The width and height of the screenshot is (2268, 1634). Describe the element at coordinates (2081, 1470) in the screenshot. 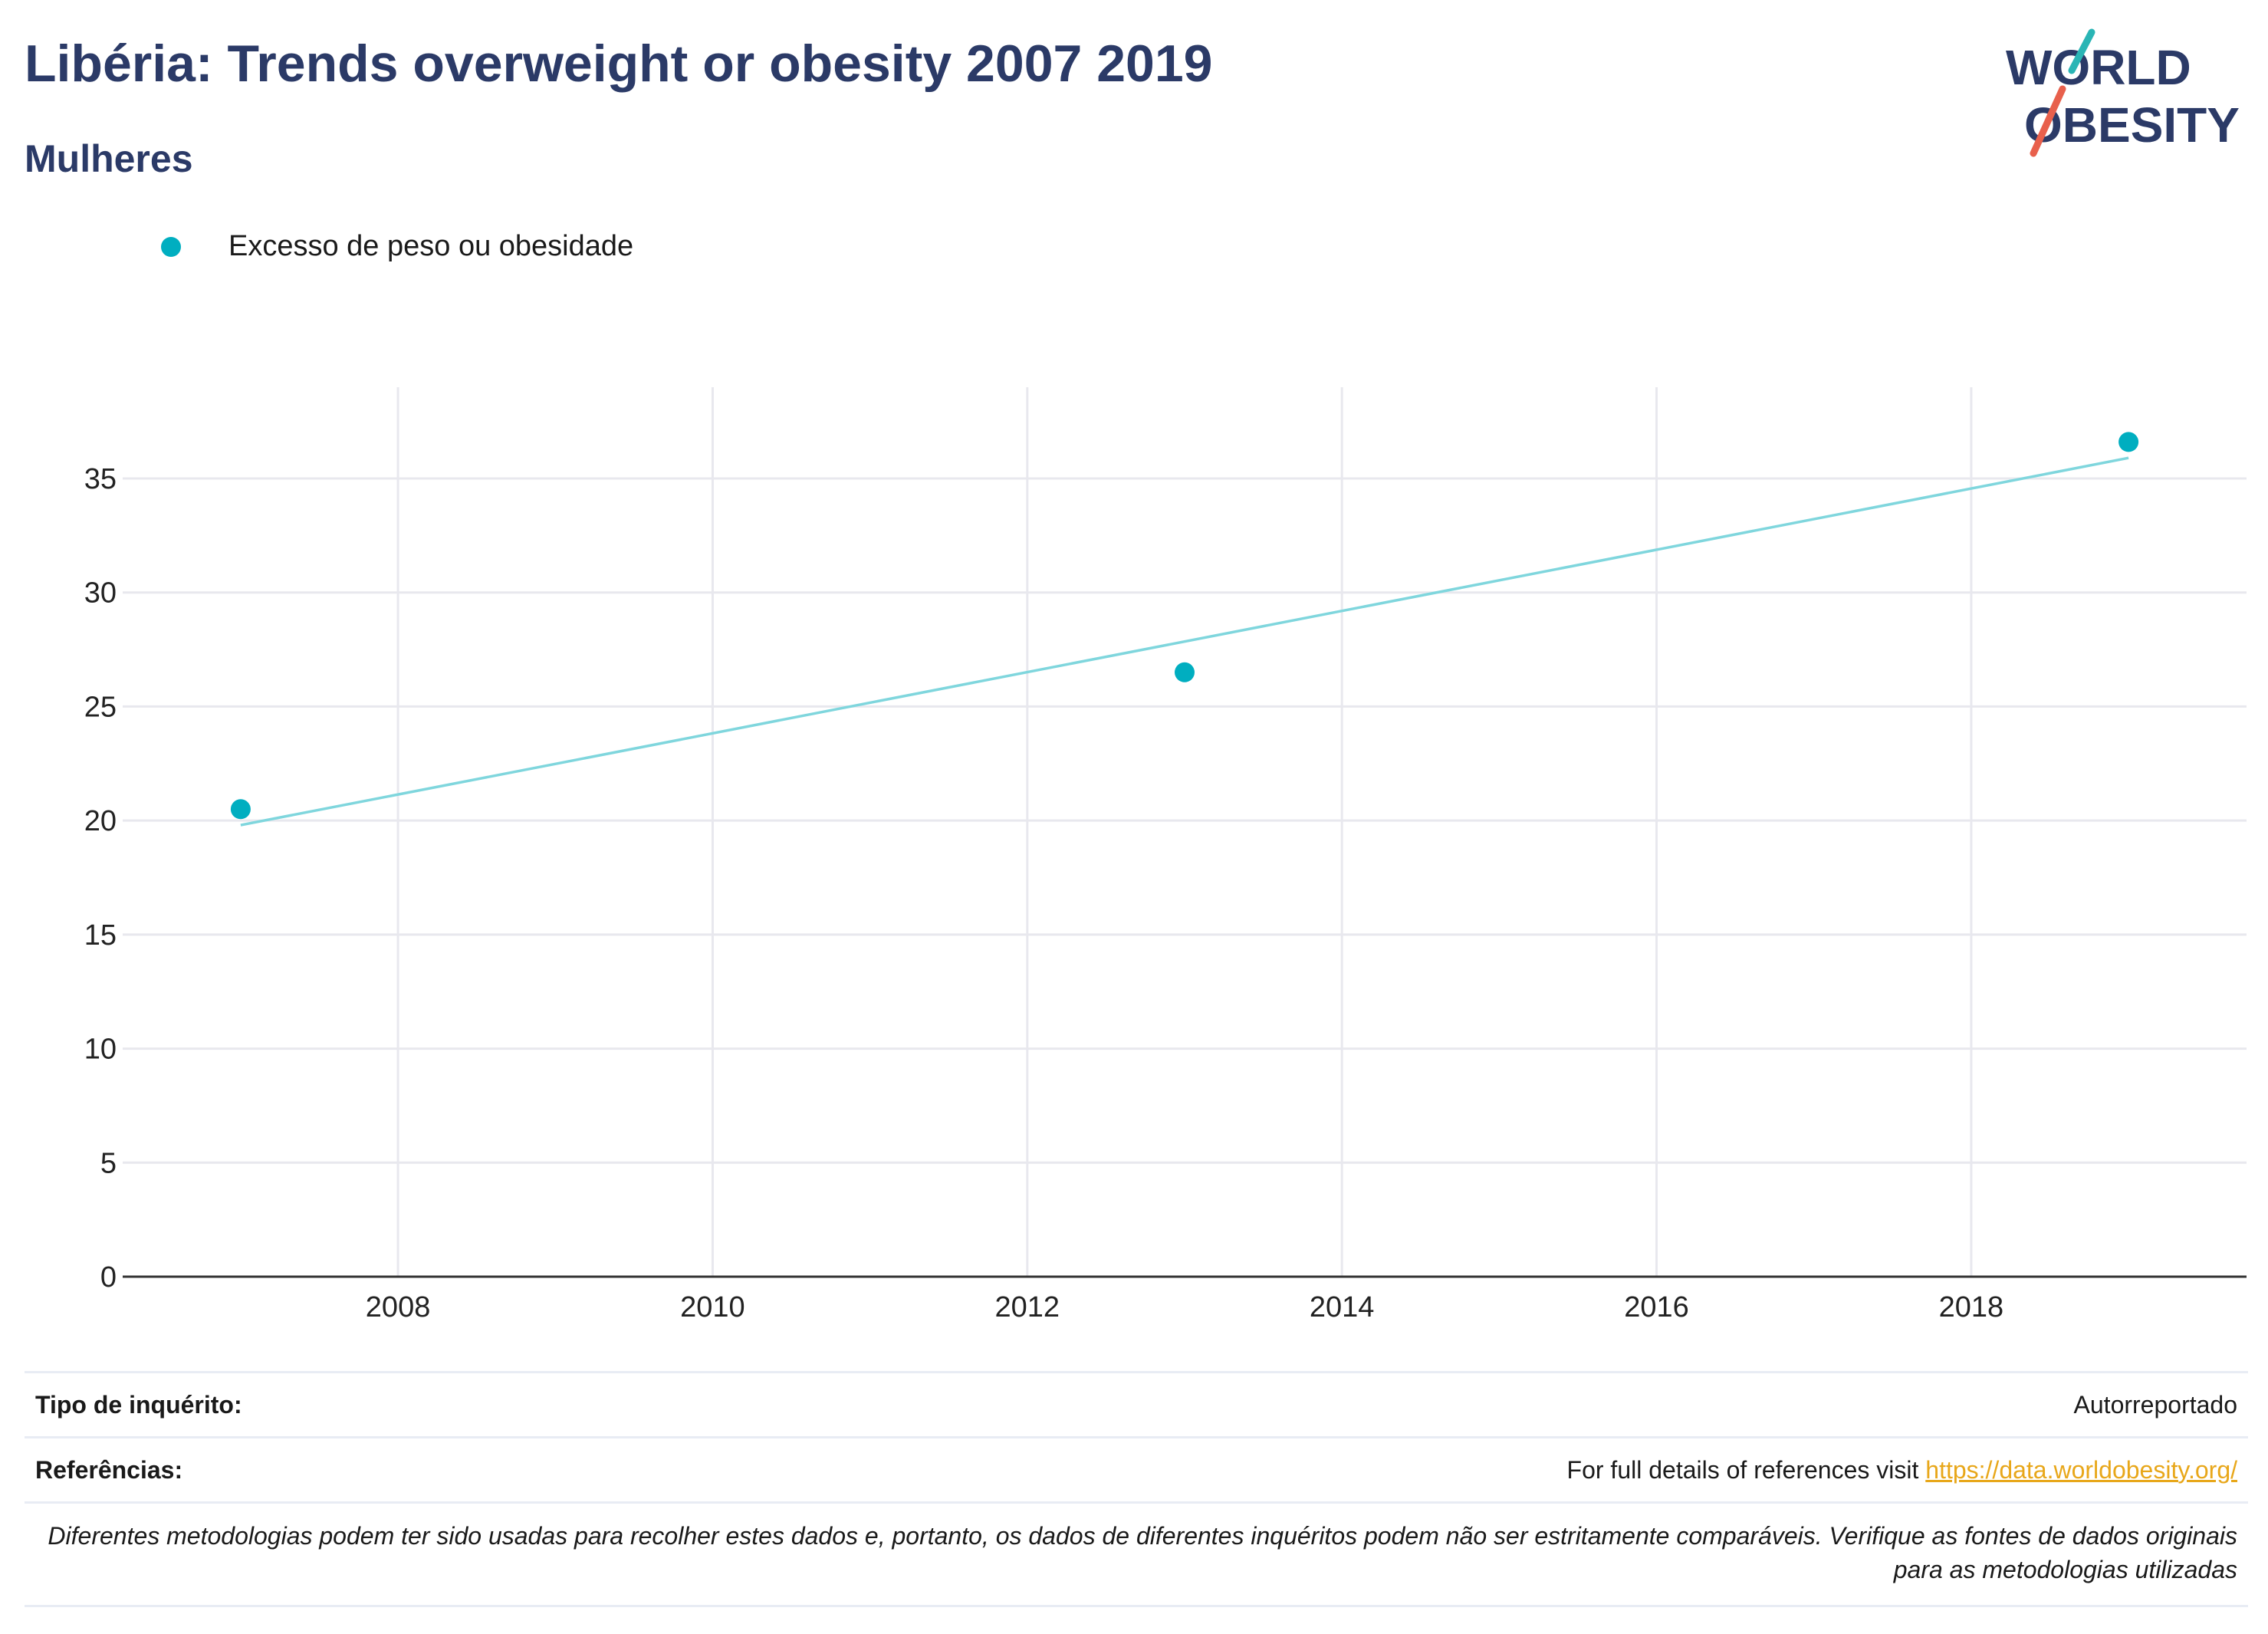

I see `references-link: https://data.worldobesity.org/` at that location.